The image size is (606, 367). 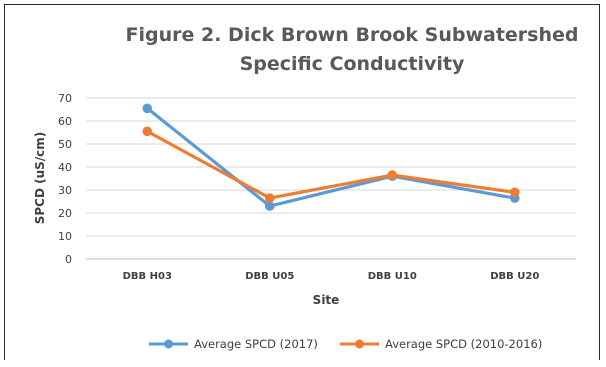 I want to click on x-axis-label: Site, so click(x=326, y=300).